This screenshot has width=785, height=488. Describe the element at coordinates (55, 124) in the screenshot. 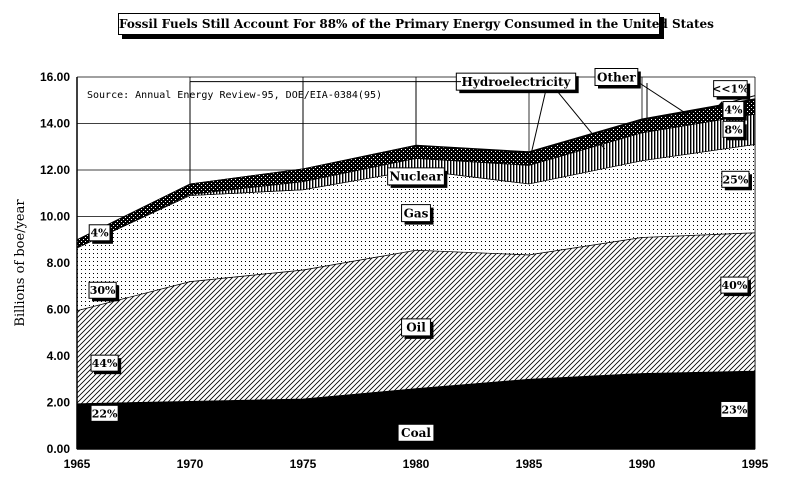

I see `y-tick-label: 14.00` at that location.